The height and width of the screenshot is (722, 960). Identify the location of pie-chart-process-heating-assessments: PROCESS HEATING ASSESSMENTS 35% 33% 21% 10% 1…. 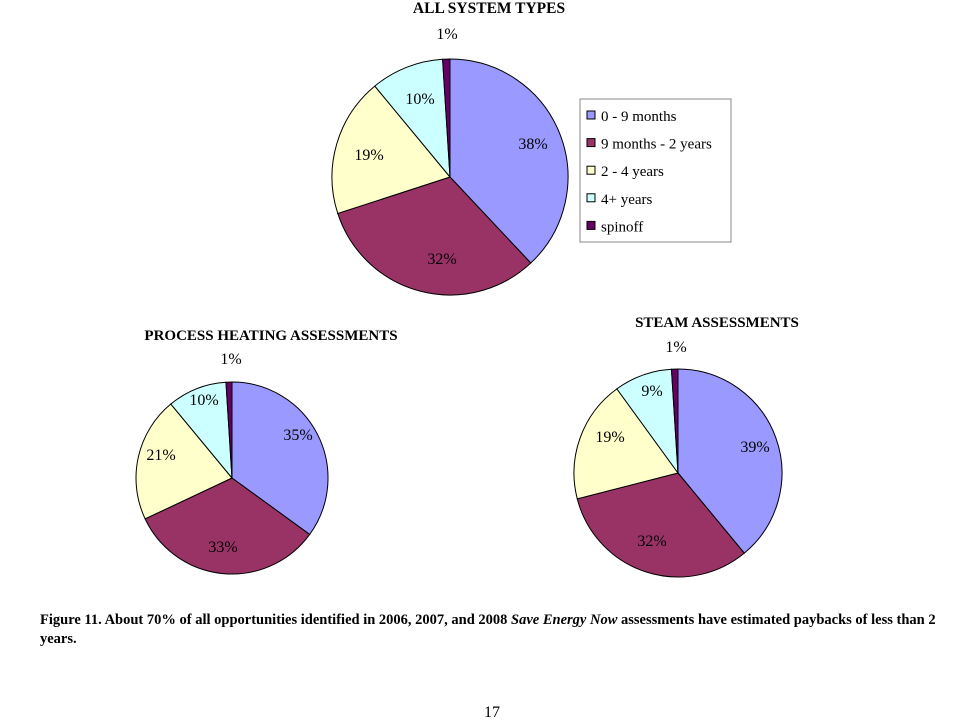
(266, 451).